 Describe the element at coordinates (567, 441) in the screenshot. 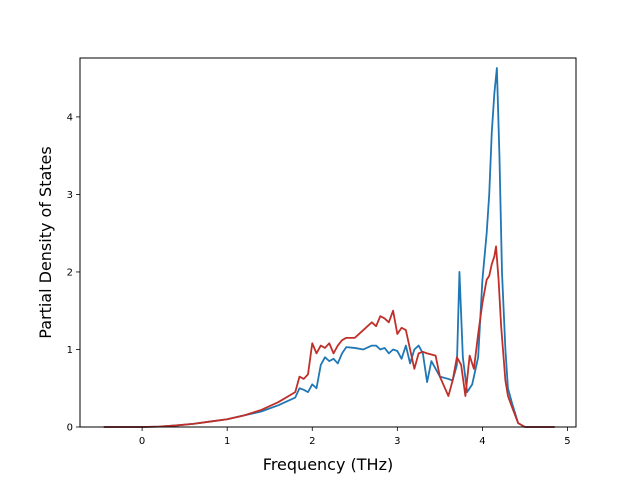

I see `x-tick-label: 5` at that location.